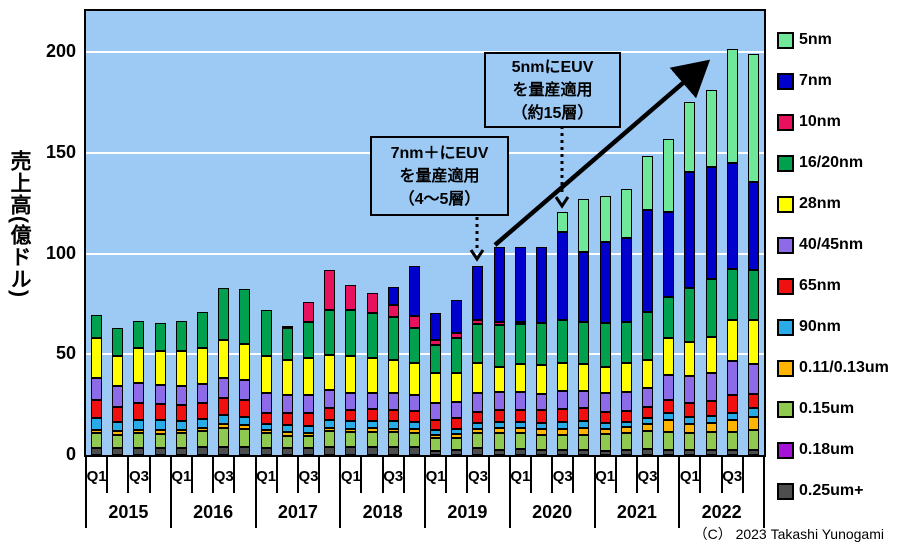  What do you see at coordinates (626, 430) in the screenshot?
I see `bar-segment-2021Q2-0.11/0.13um` at bounding box center [626, 430].